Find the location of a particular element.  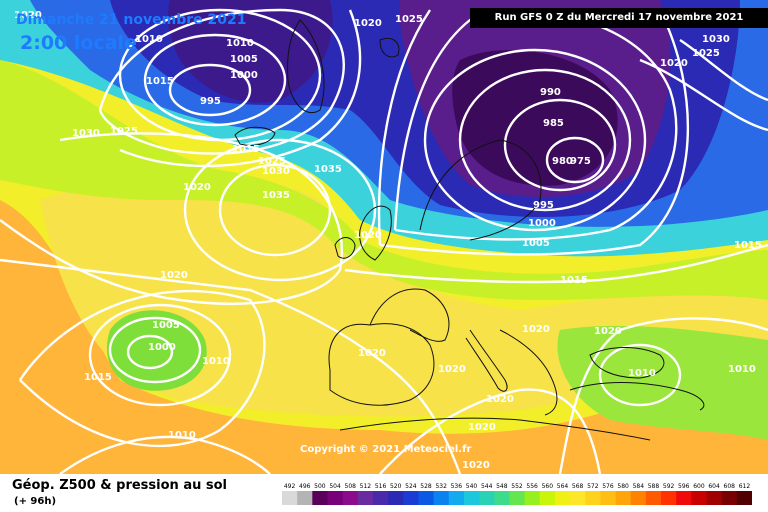

isobar-label: 980 is located at coordinates (562, 161).